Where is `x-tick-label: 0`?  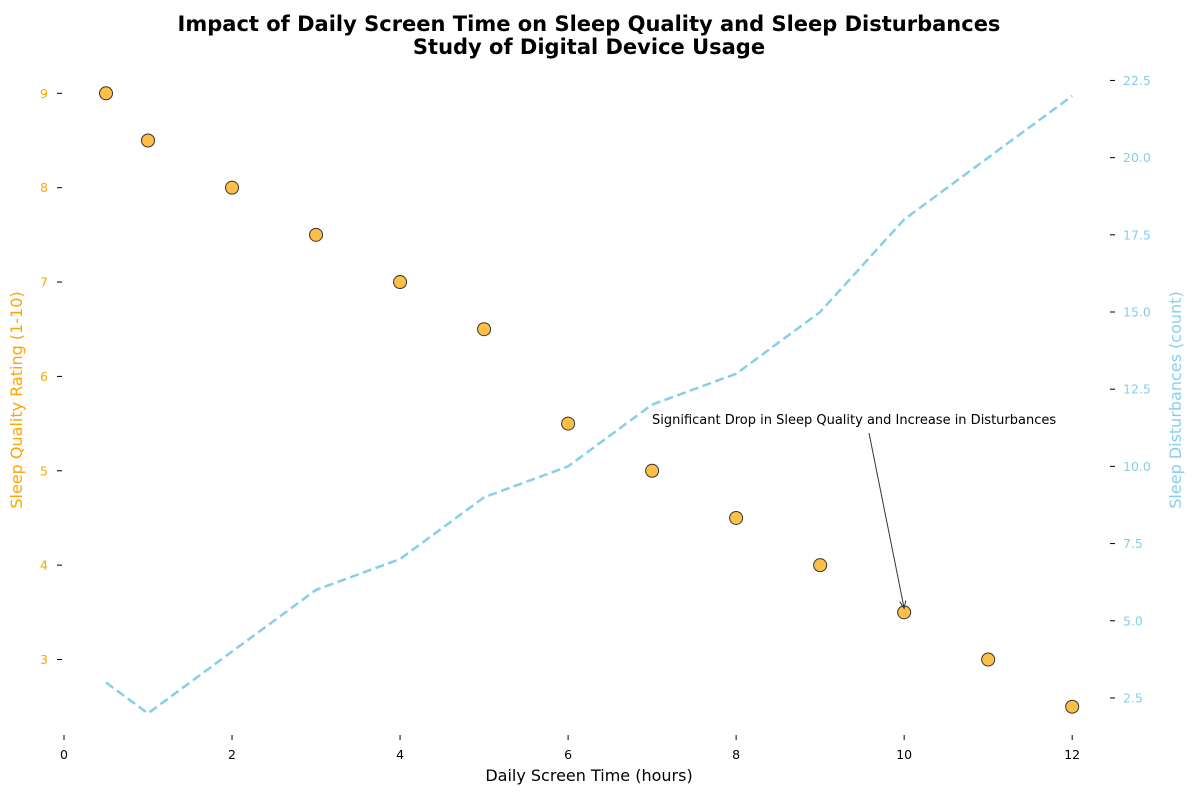
x-tick-label: 0 is located at coordinates (64, 754).